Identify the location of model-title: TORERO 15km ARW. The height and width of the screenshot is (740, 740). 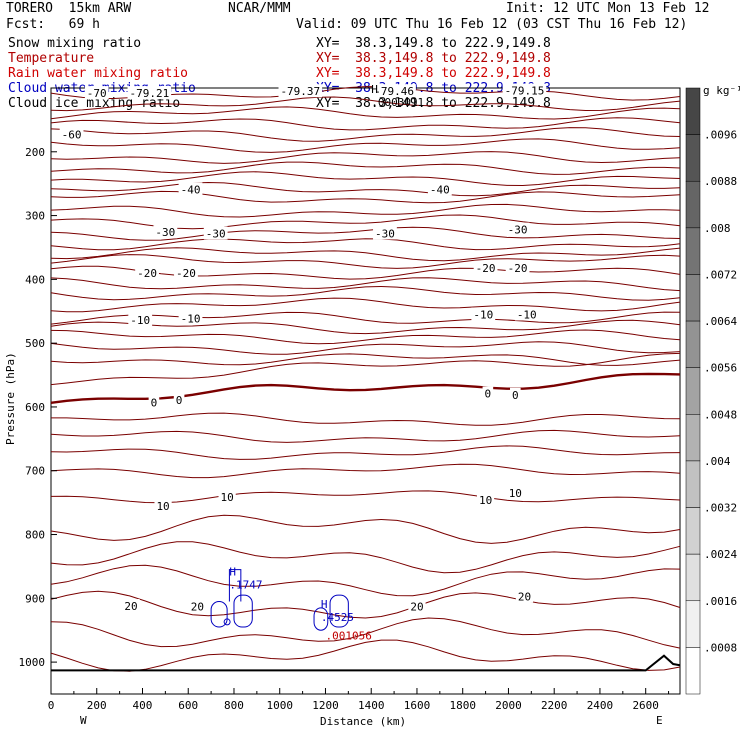
(69, 8).